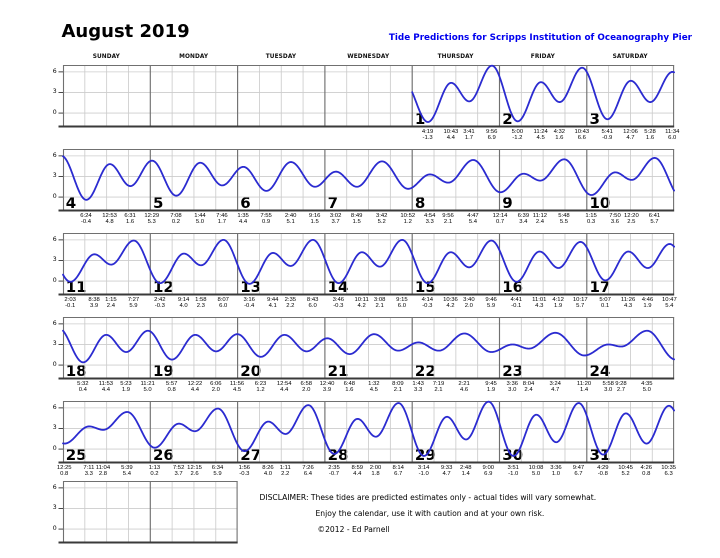  I want to click on tide-time: 2:35, so click(290, 299).